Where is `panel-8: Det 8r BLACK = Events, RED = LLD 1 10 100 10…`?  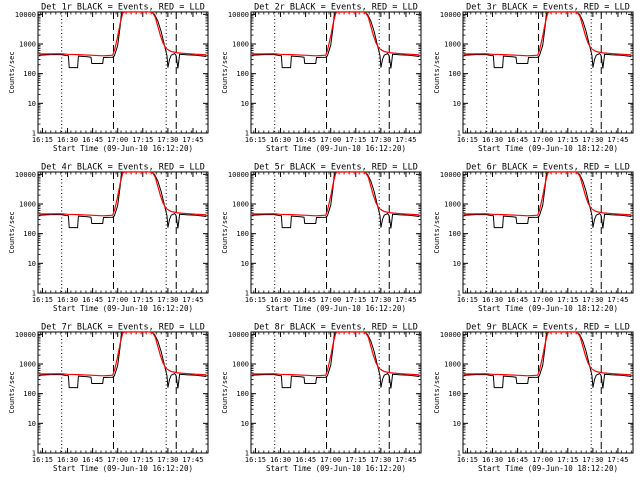 panel-8: Det 8r BLACK = Events, RED = LLD 1 10 100 10… is located at coordinates (321, 398).